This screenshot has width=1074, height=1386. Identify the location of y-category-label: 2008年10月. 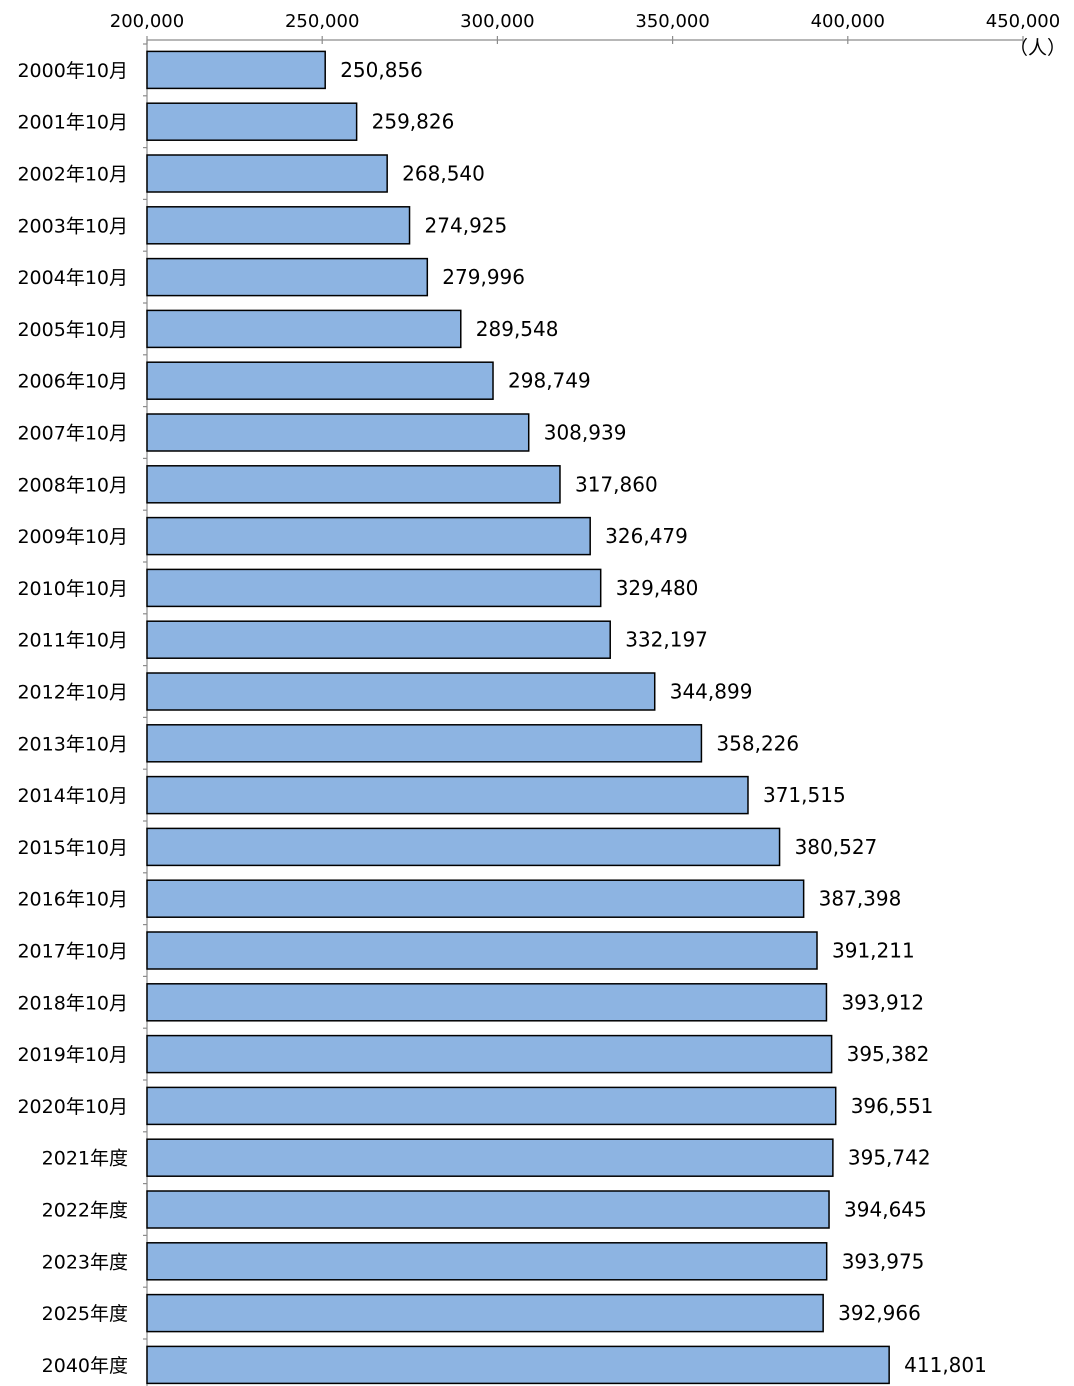
(72, 485).